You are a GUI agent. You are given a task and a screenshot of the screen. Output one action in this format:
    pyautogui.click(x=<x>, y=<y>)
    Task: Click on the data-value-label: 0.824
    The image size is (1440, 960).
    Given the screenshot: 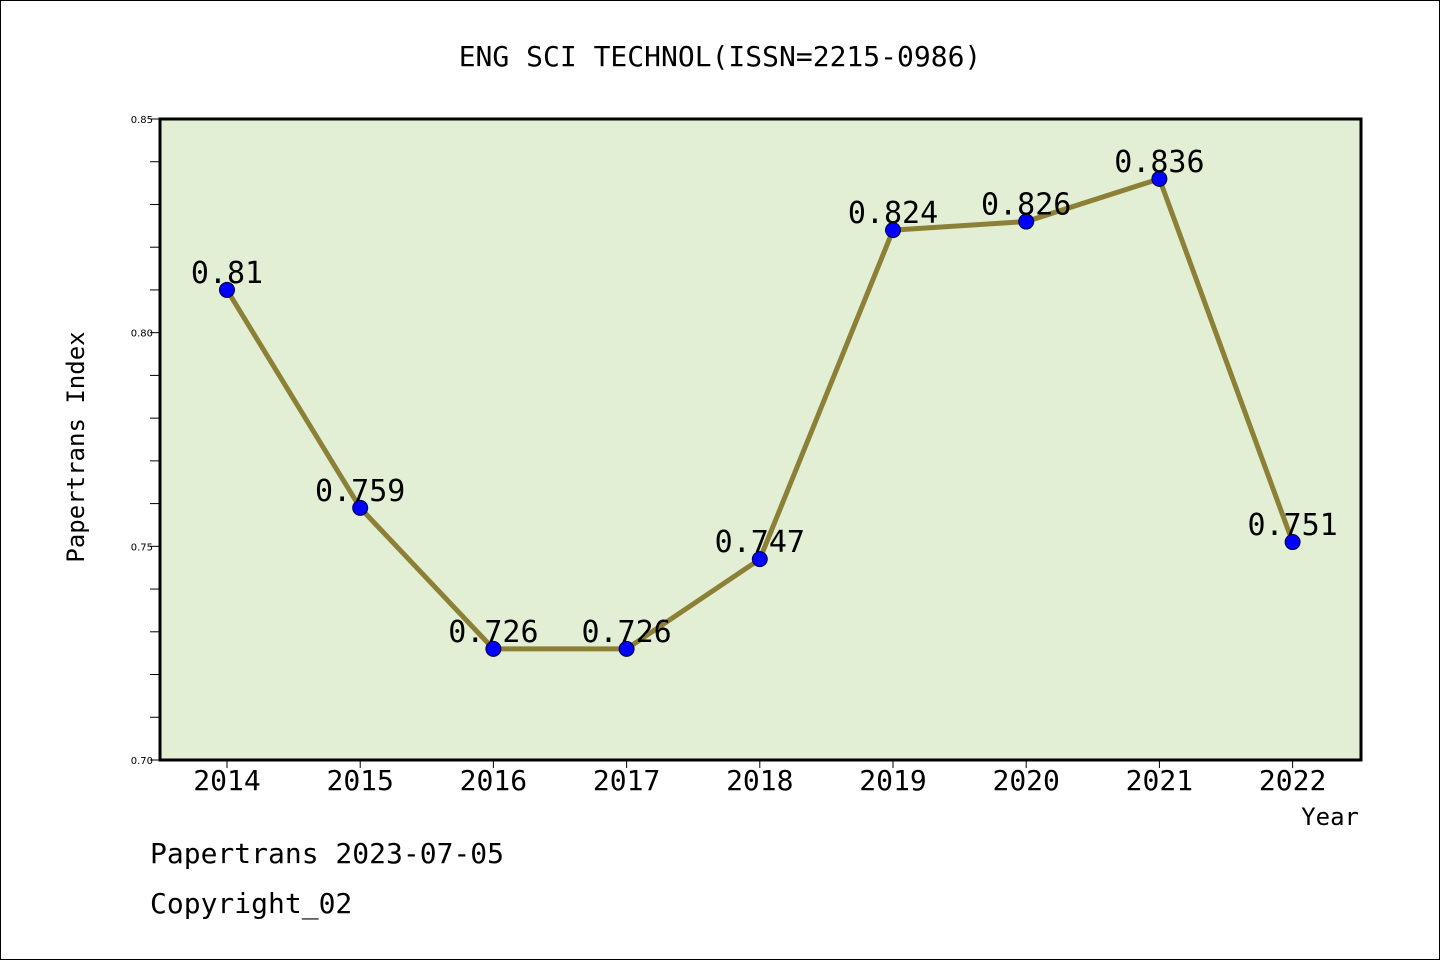 What is the action you would take?
    pyautogui.click(x=893, y=213)
    